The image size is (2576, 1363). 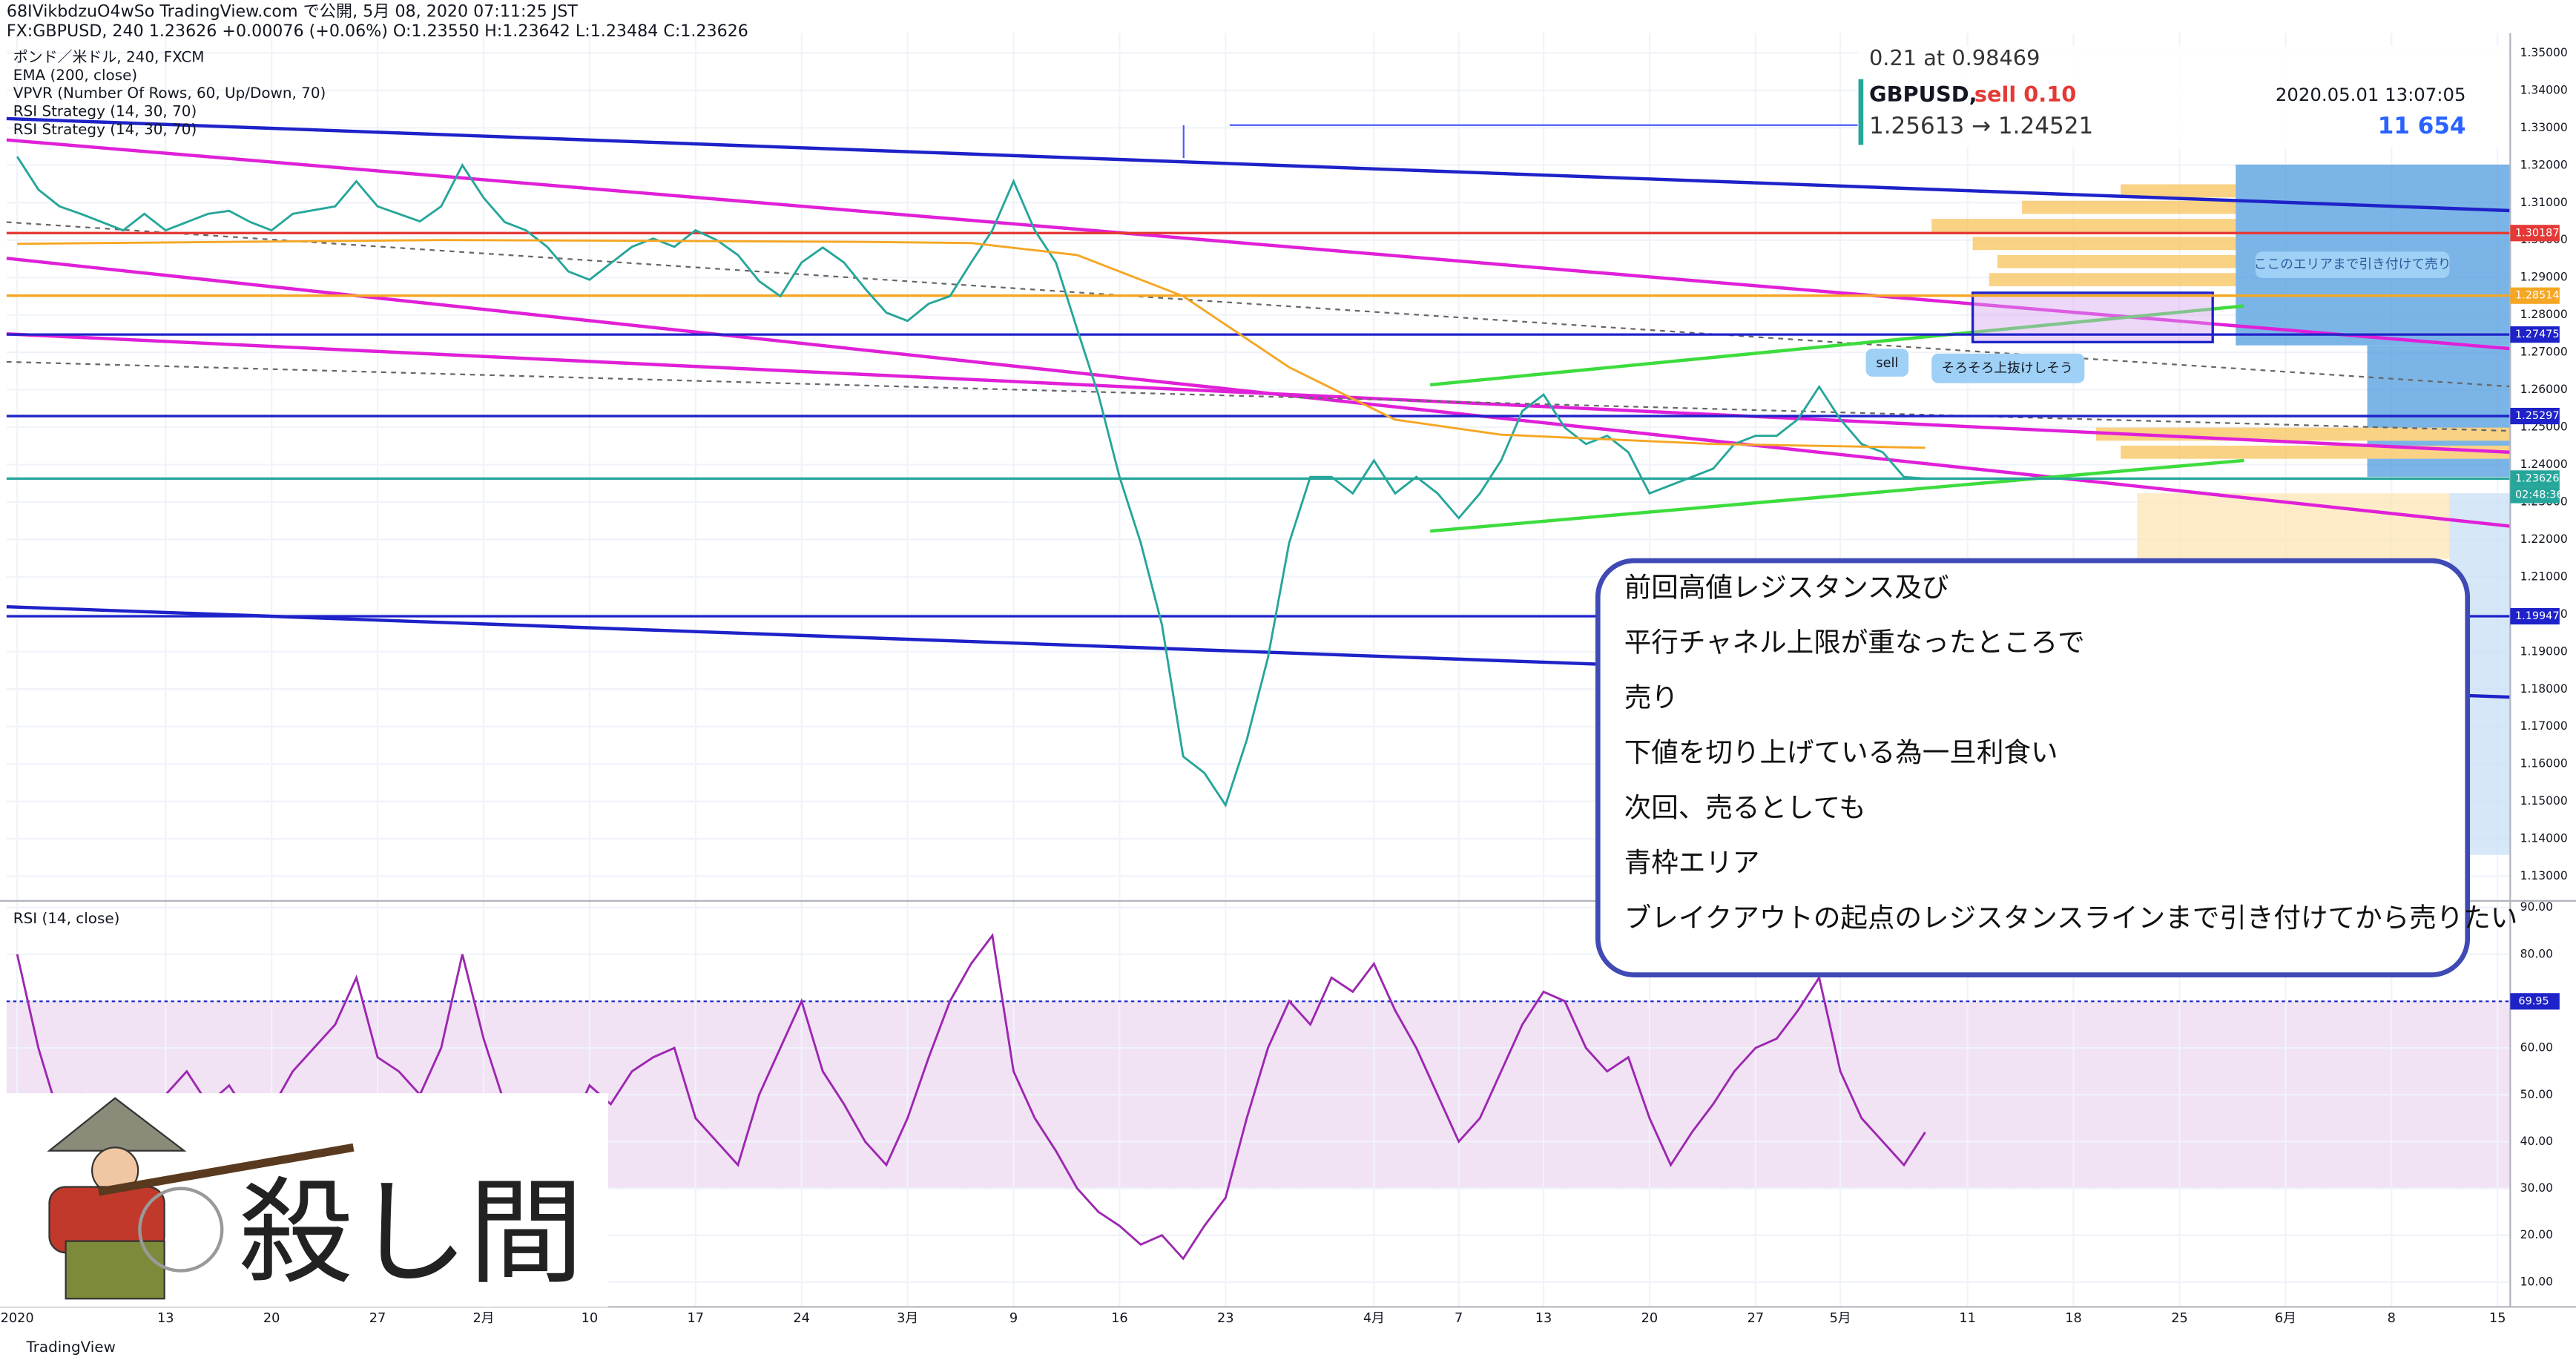 What do you see at coordinates (972, 344) in the screenshot?
I see `series-line` at bounding box center [972, 344].